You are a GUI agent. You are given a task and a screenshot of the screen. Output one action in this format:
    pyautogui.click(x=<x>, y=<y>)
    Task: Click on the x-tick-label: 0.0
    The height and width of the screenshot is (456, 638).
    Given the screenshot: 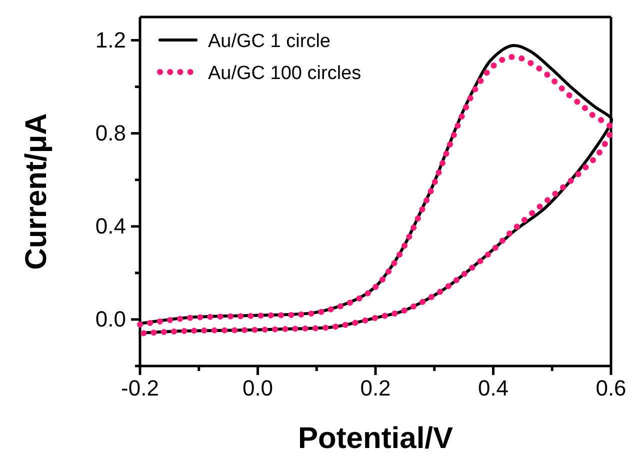 What is the action you would take?
    pyautogui.click(x=258, y=388)
    